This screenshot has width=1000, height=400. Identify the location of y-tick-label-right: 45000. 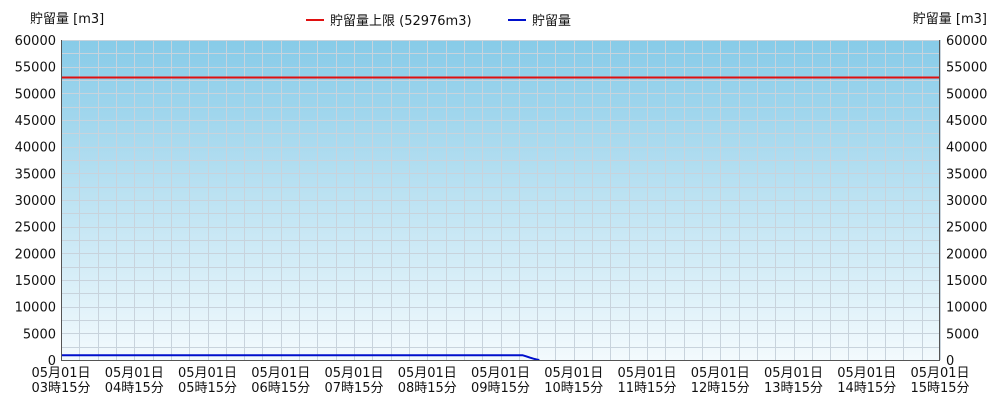
(966, 121).